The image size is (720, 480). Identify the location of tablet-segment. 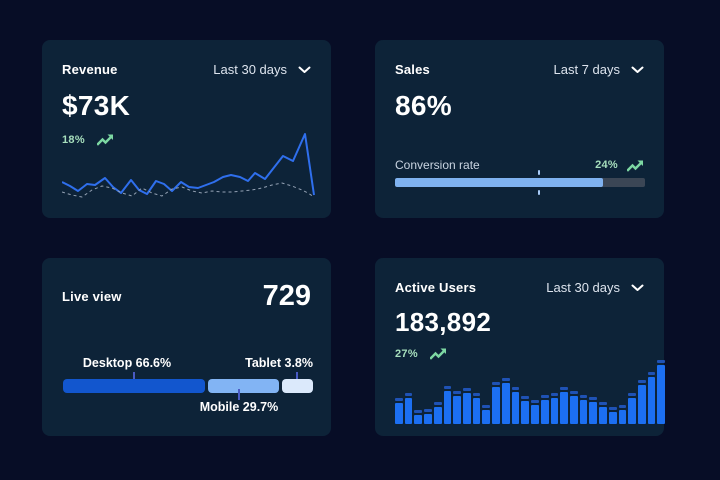
(297, 386).